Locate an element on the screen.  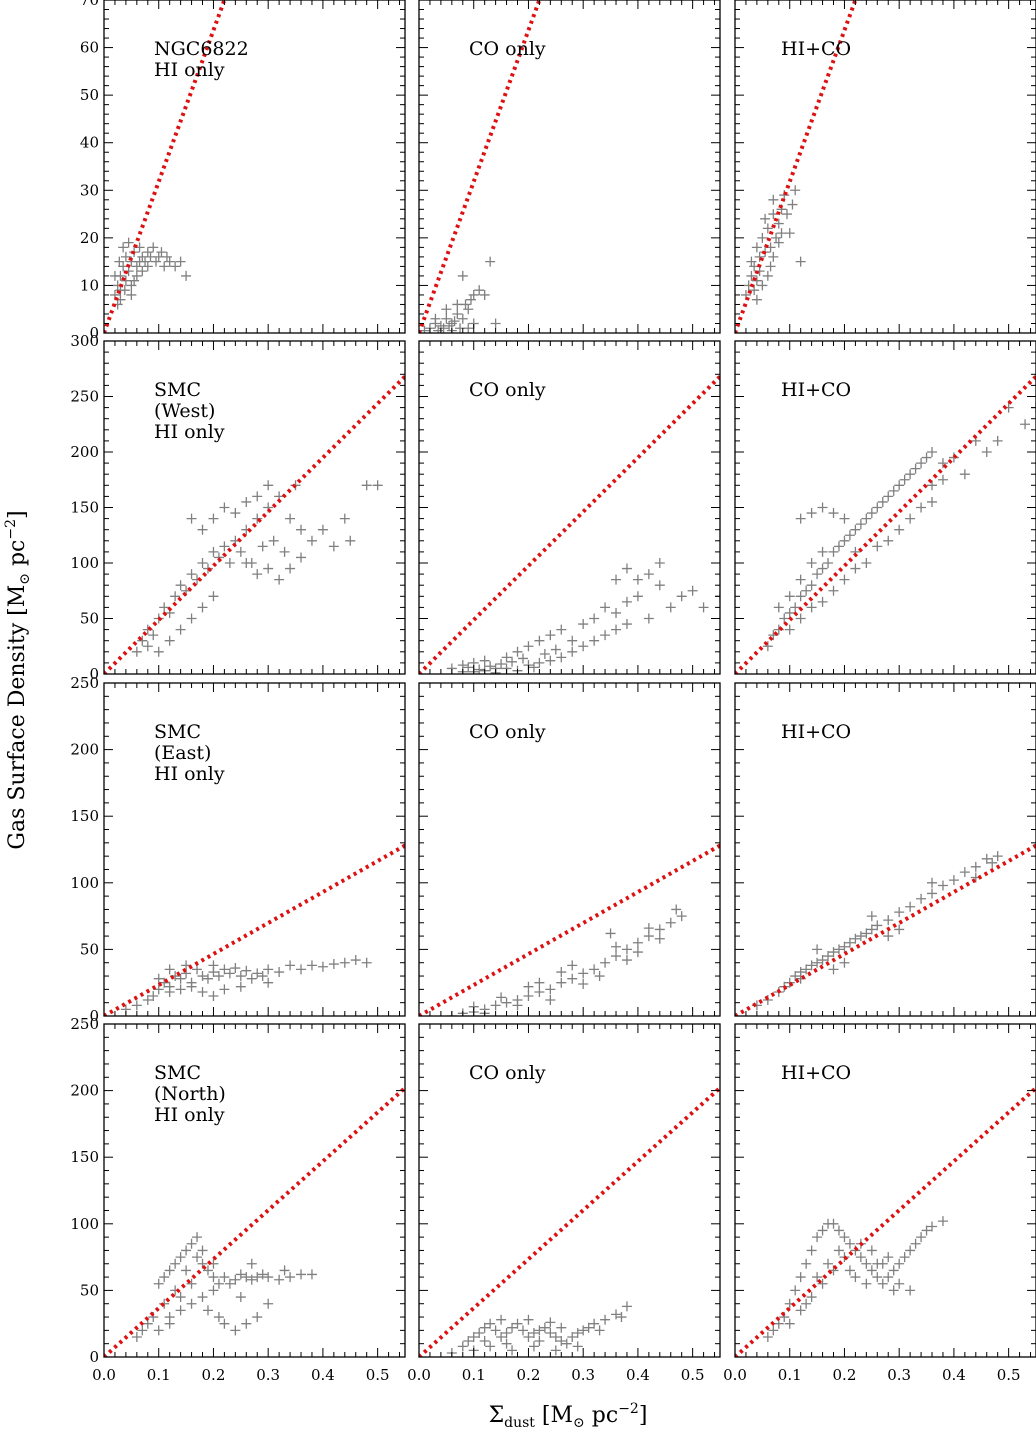
y-tick-label: 20 is located at coordinates (89, 238).